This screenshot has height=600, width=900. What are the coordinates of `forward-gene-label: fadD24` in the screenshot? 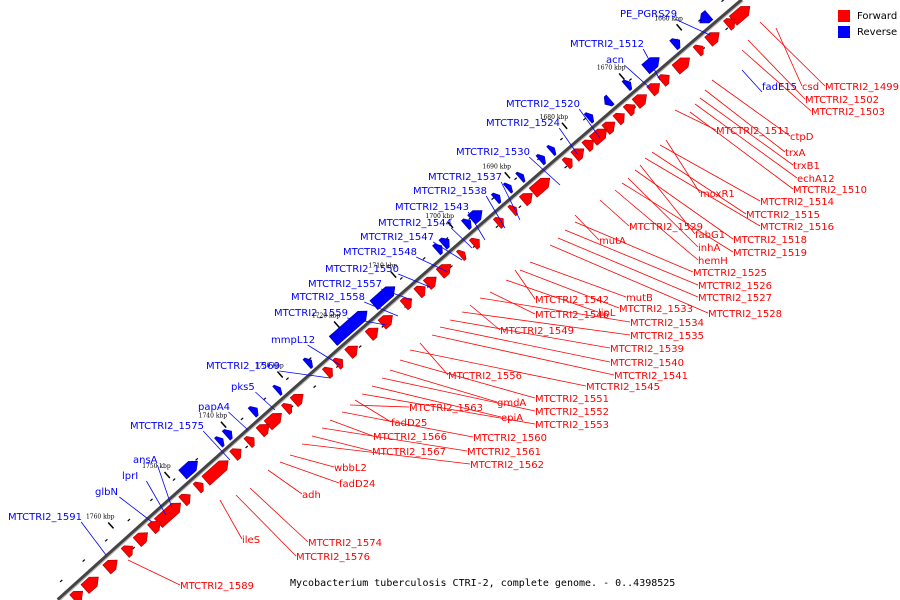 It's located at (357, 484).